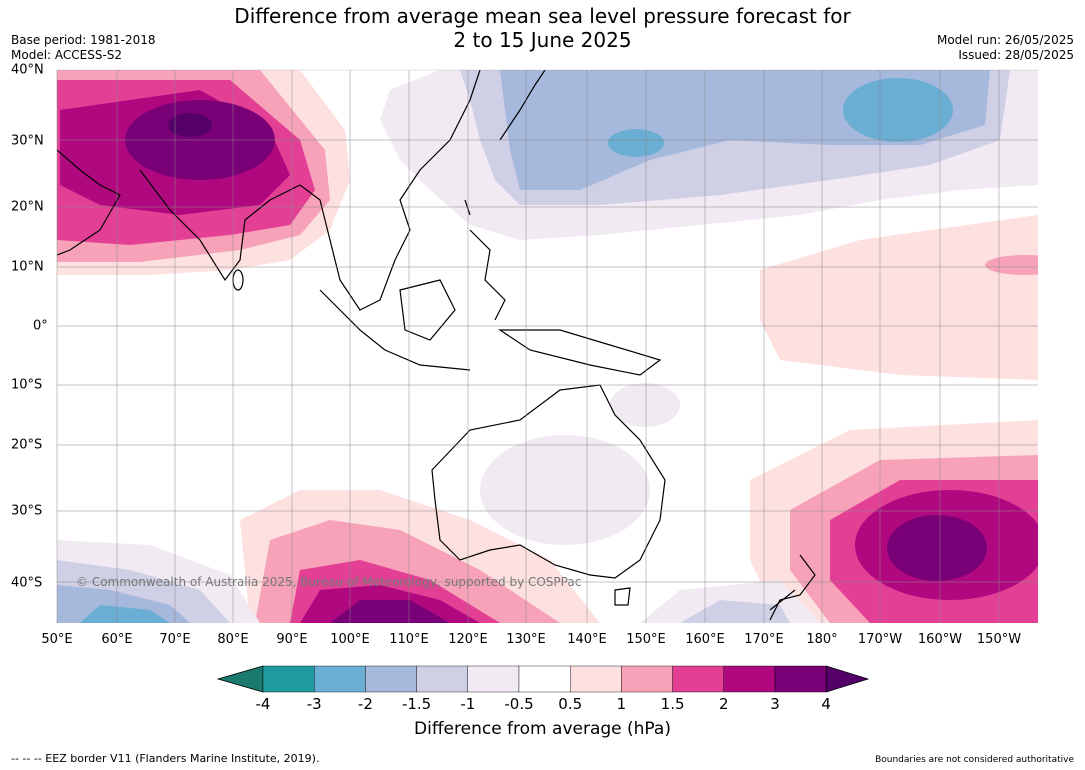 Image resolution: width=1085 pixels, height=770 pixels. I want to click on lat-label-10s: 10°S, so click(27, 385).